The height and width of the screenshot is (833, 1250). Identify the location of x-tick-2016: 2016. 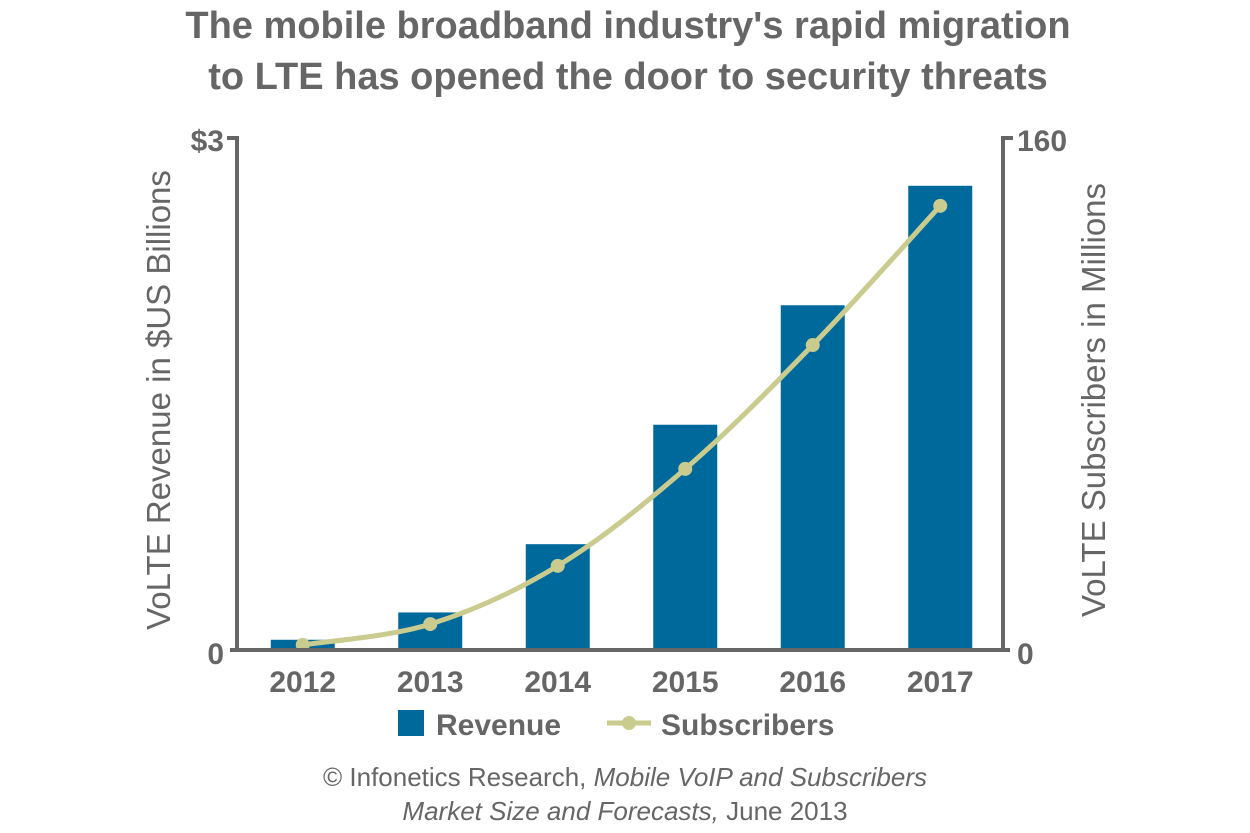
(812, 682).